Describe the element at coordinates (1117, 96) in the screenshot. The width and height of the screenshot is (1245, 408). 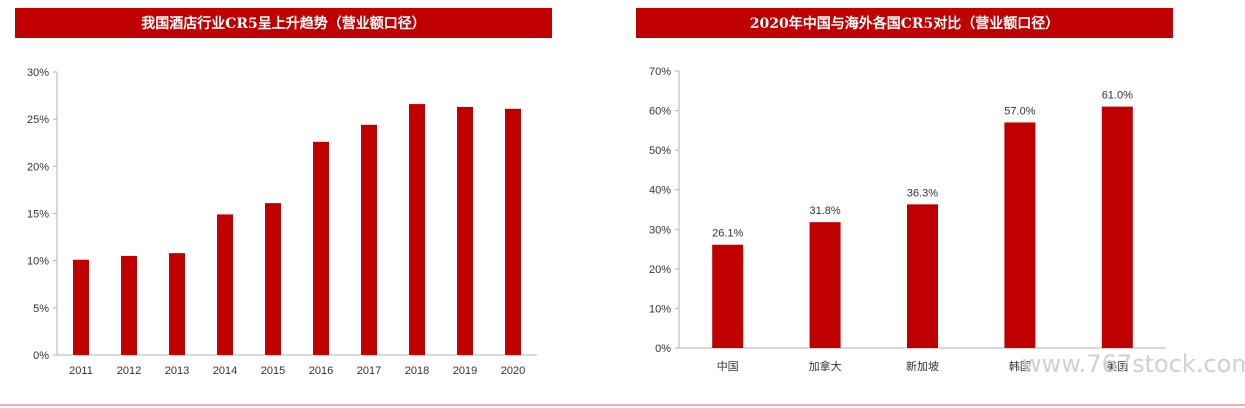
I see `right-data-label: 61.0%` at that location.